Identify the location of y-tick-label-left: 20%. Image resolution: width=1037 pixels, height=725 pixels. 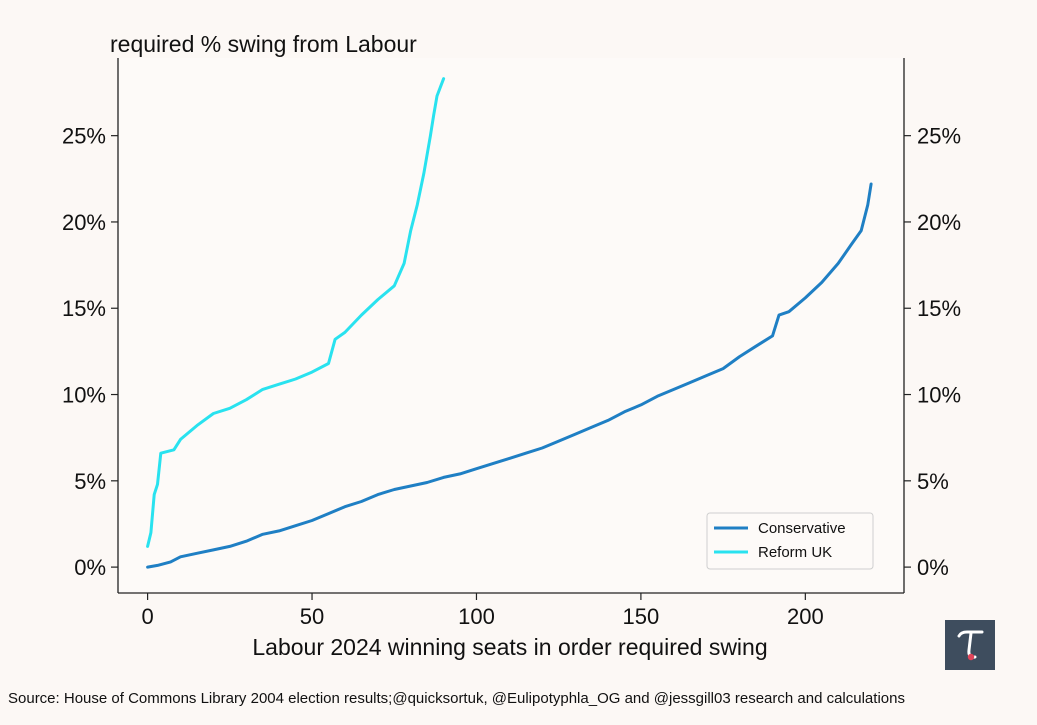
(84, 222).